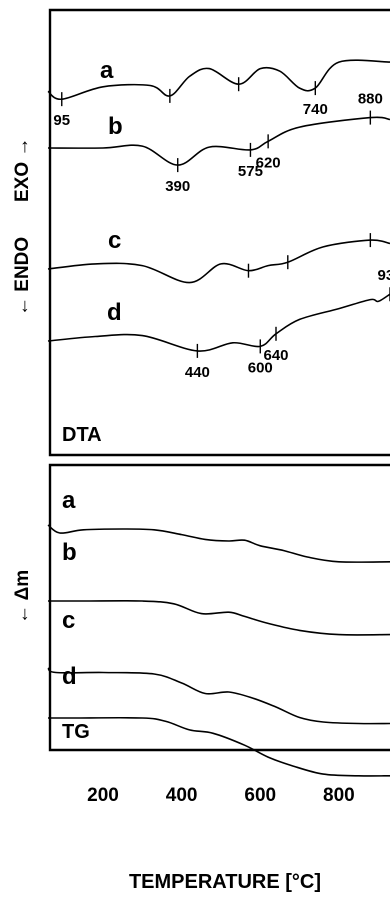 The height and width of the screenshot is (924, 390). Describe the element at coordinates (219, 746) in the screenshot. I see `tg-curve-d` at that location.